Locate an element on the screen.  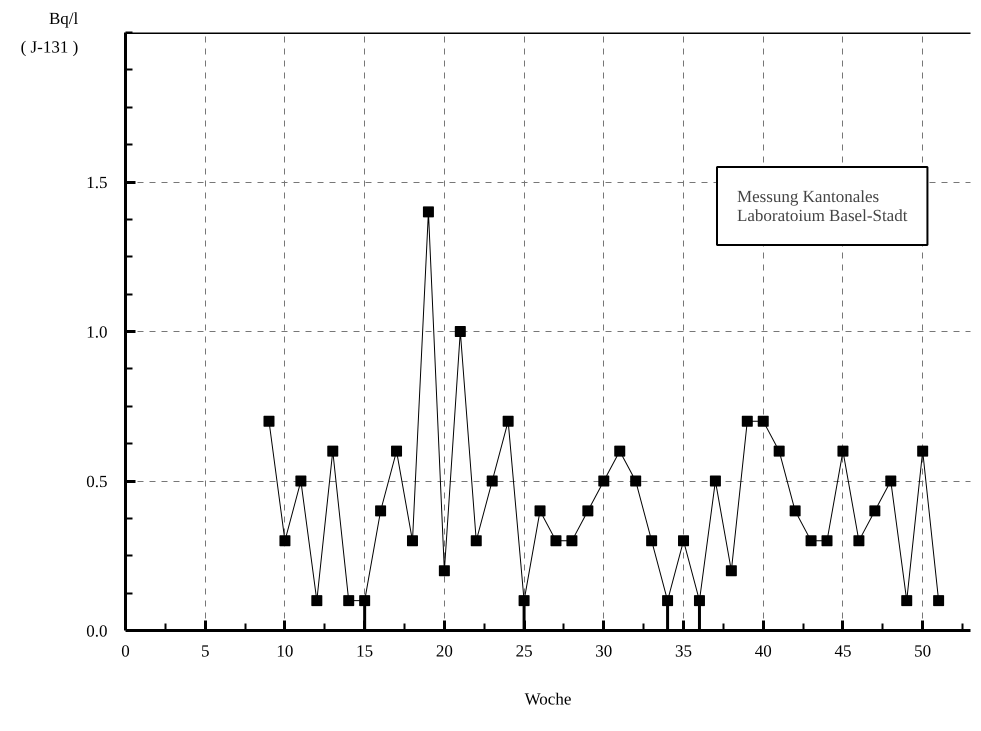
x-tick-label: 20 is located at coordinates (444, 651).